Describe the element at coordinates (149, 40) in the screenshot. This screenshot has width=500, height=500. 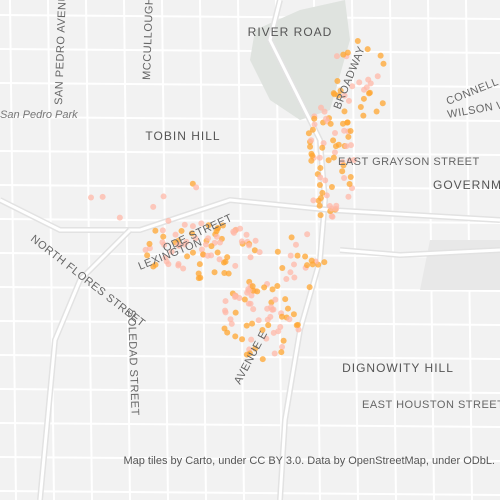
I see `street-label: MCCULLOUGH AVENUE` at that location.